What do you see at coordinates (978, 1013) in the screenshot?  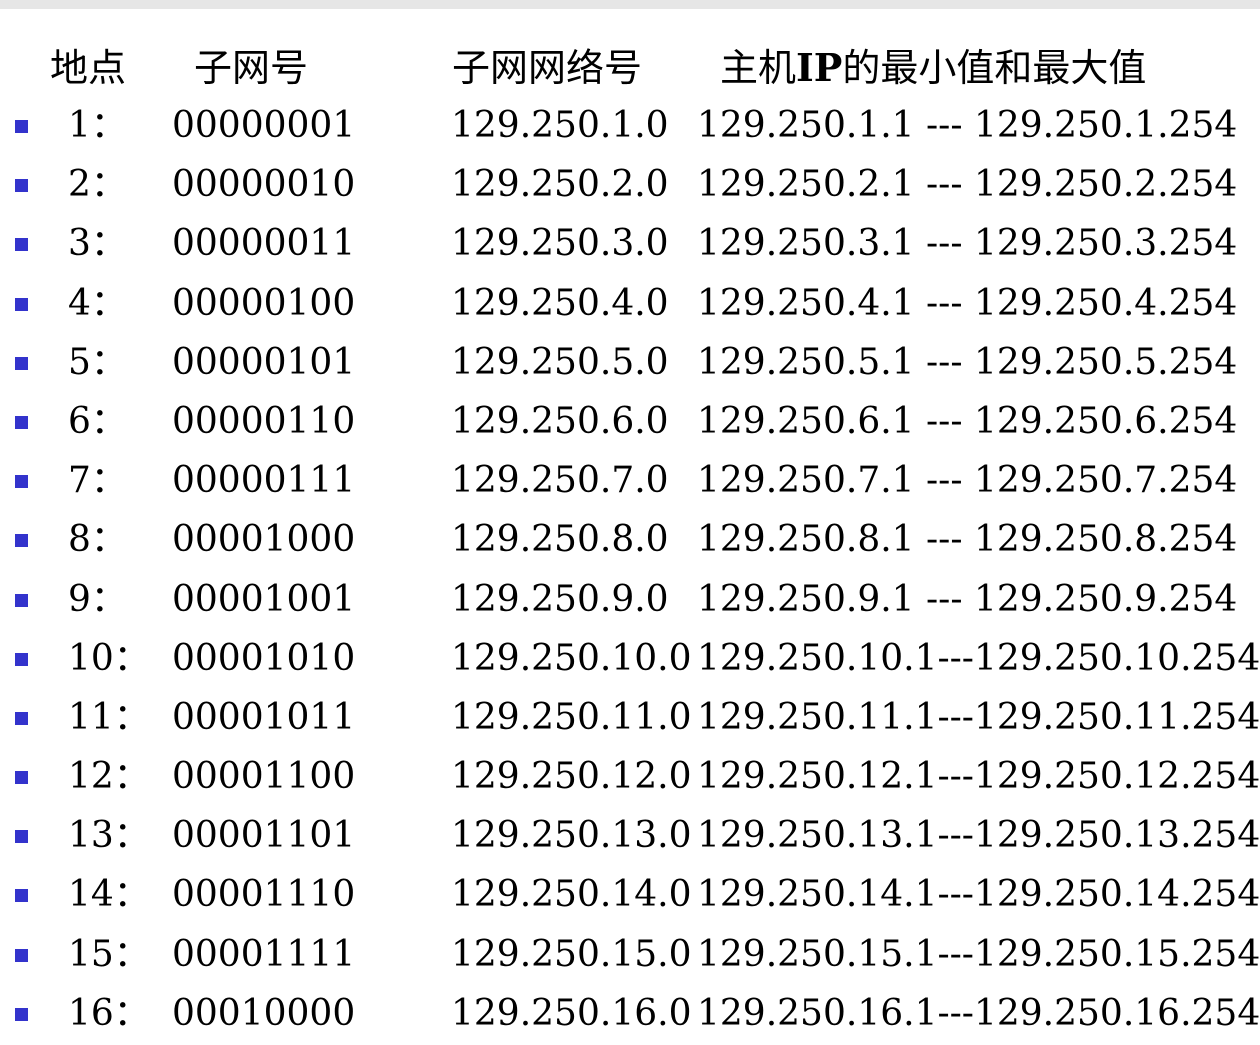 I see `cell-ip-range: 129.250.16.1---129.250.16.254` at bounding box center [978, 1013].